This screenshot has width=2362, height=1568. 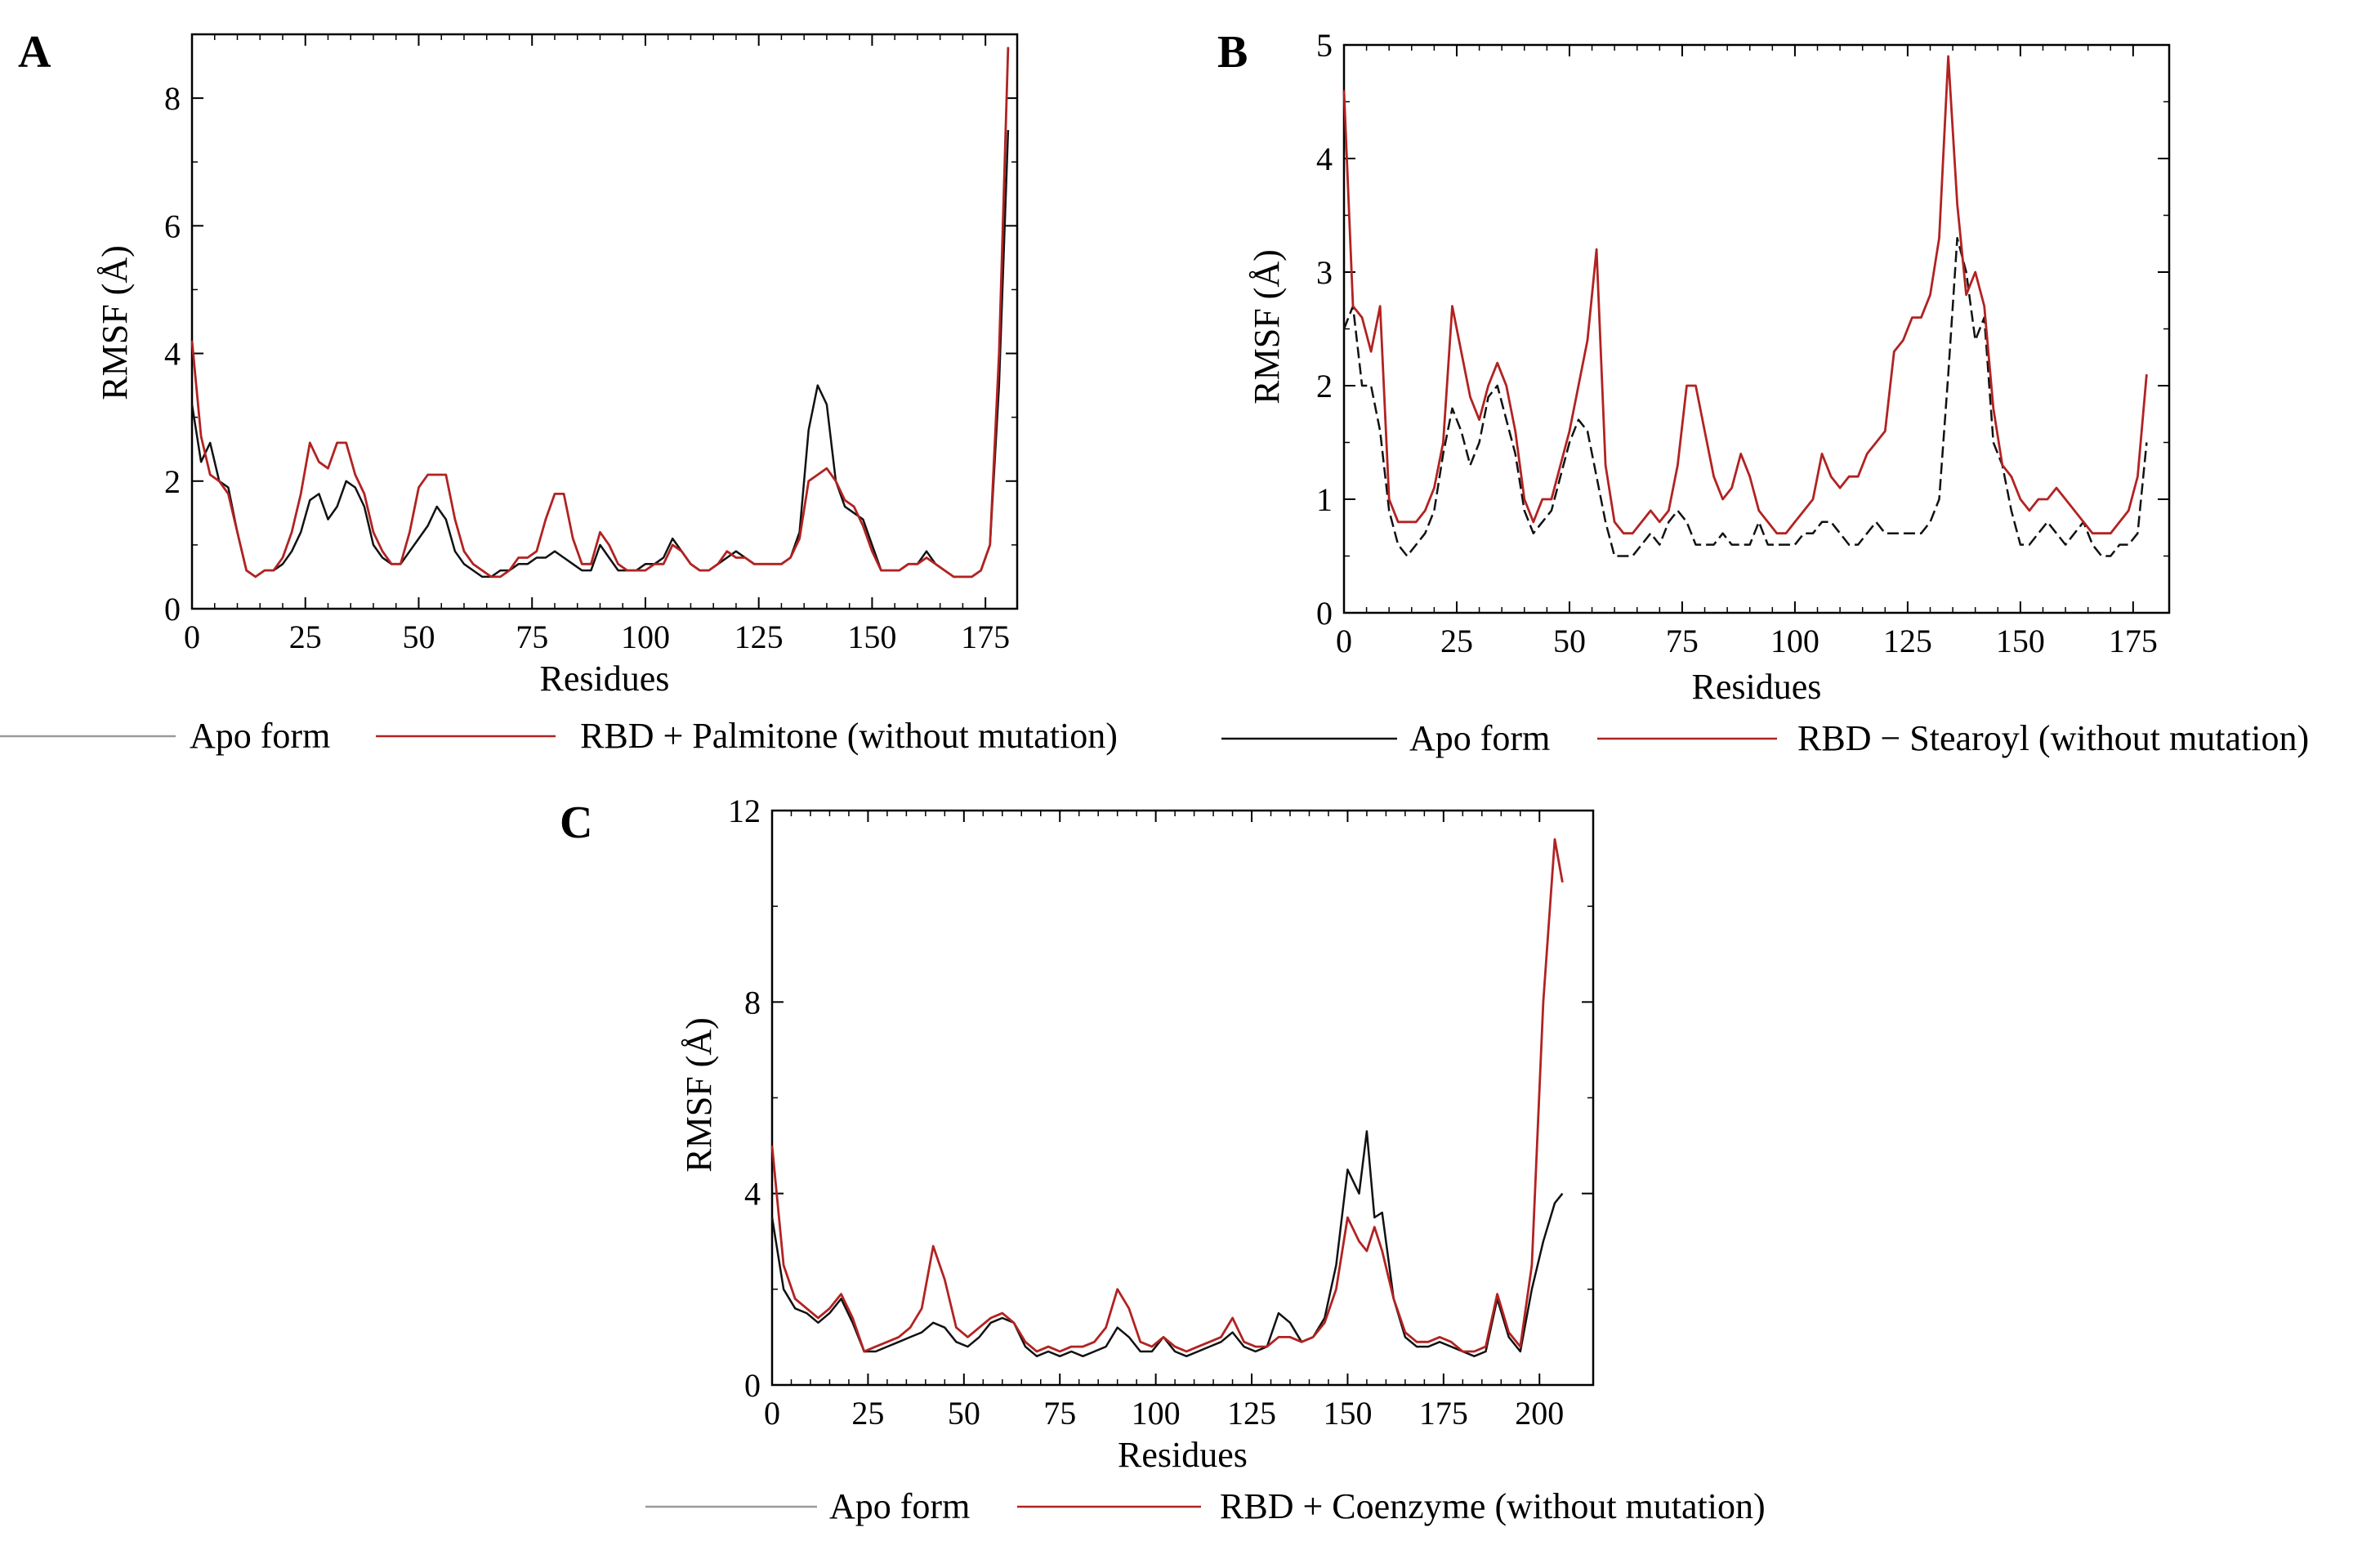 I want to click on panel-b-xtick-label: 175, so click(x=2133, y=641).